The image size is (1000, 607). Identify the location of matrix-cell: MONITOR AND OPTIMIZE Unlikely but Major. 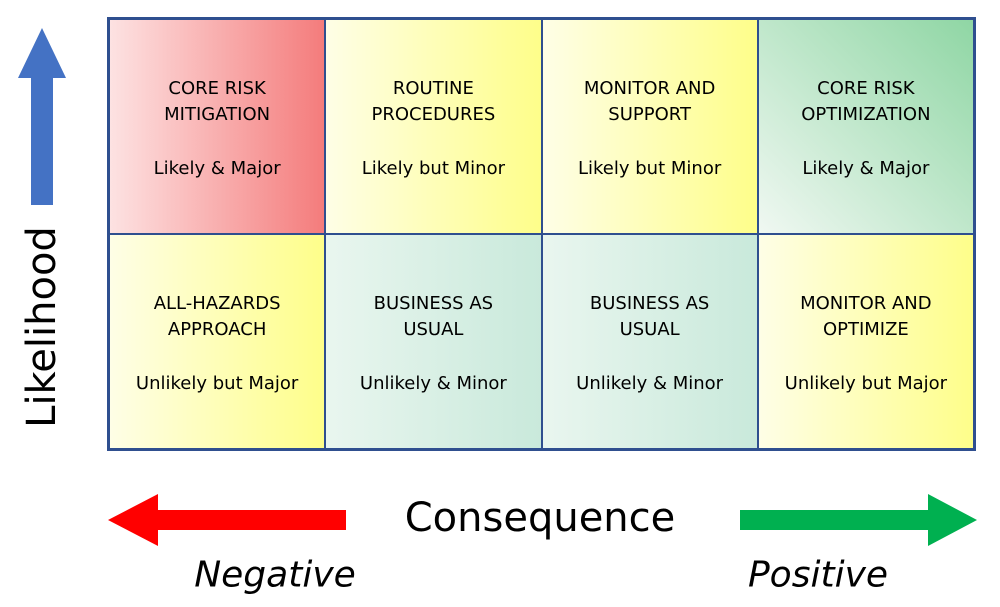
(865, 341).